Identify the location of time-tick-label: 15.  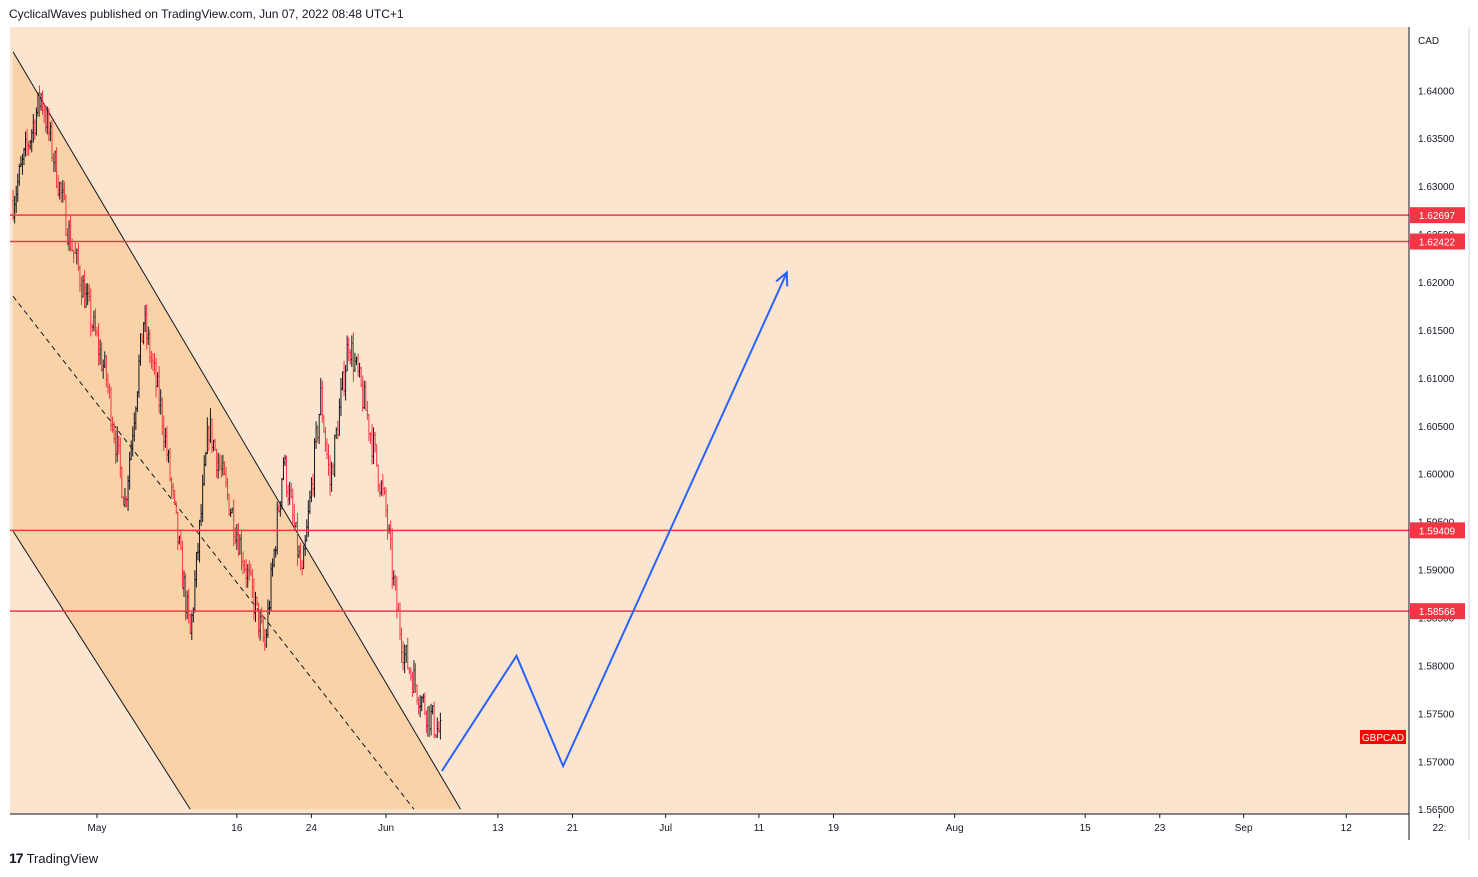
(1086, 828).